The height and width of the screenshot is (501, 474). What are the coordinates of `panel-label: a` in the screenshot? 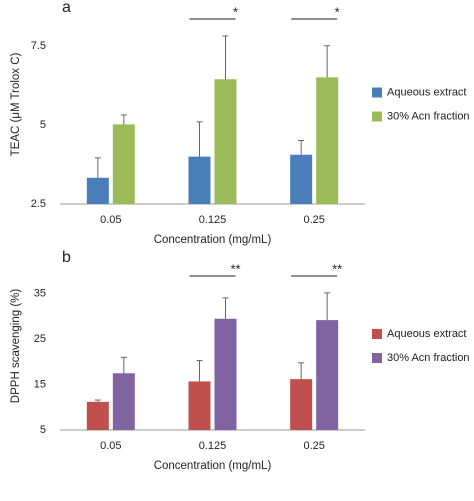 It's located at (66, 8).